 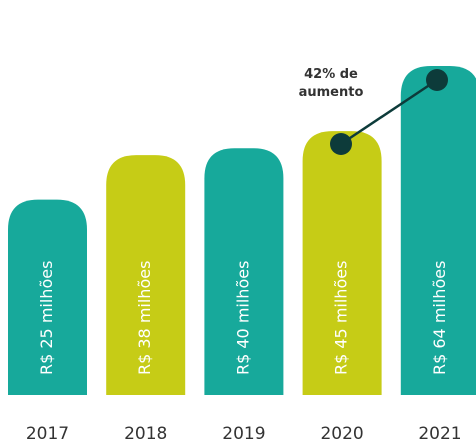 What do you see at coordinates (47, 433) in the screenshot?
I see `x-tick-label: 2017` at bounding box center [47, 433].